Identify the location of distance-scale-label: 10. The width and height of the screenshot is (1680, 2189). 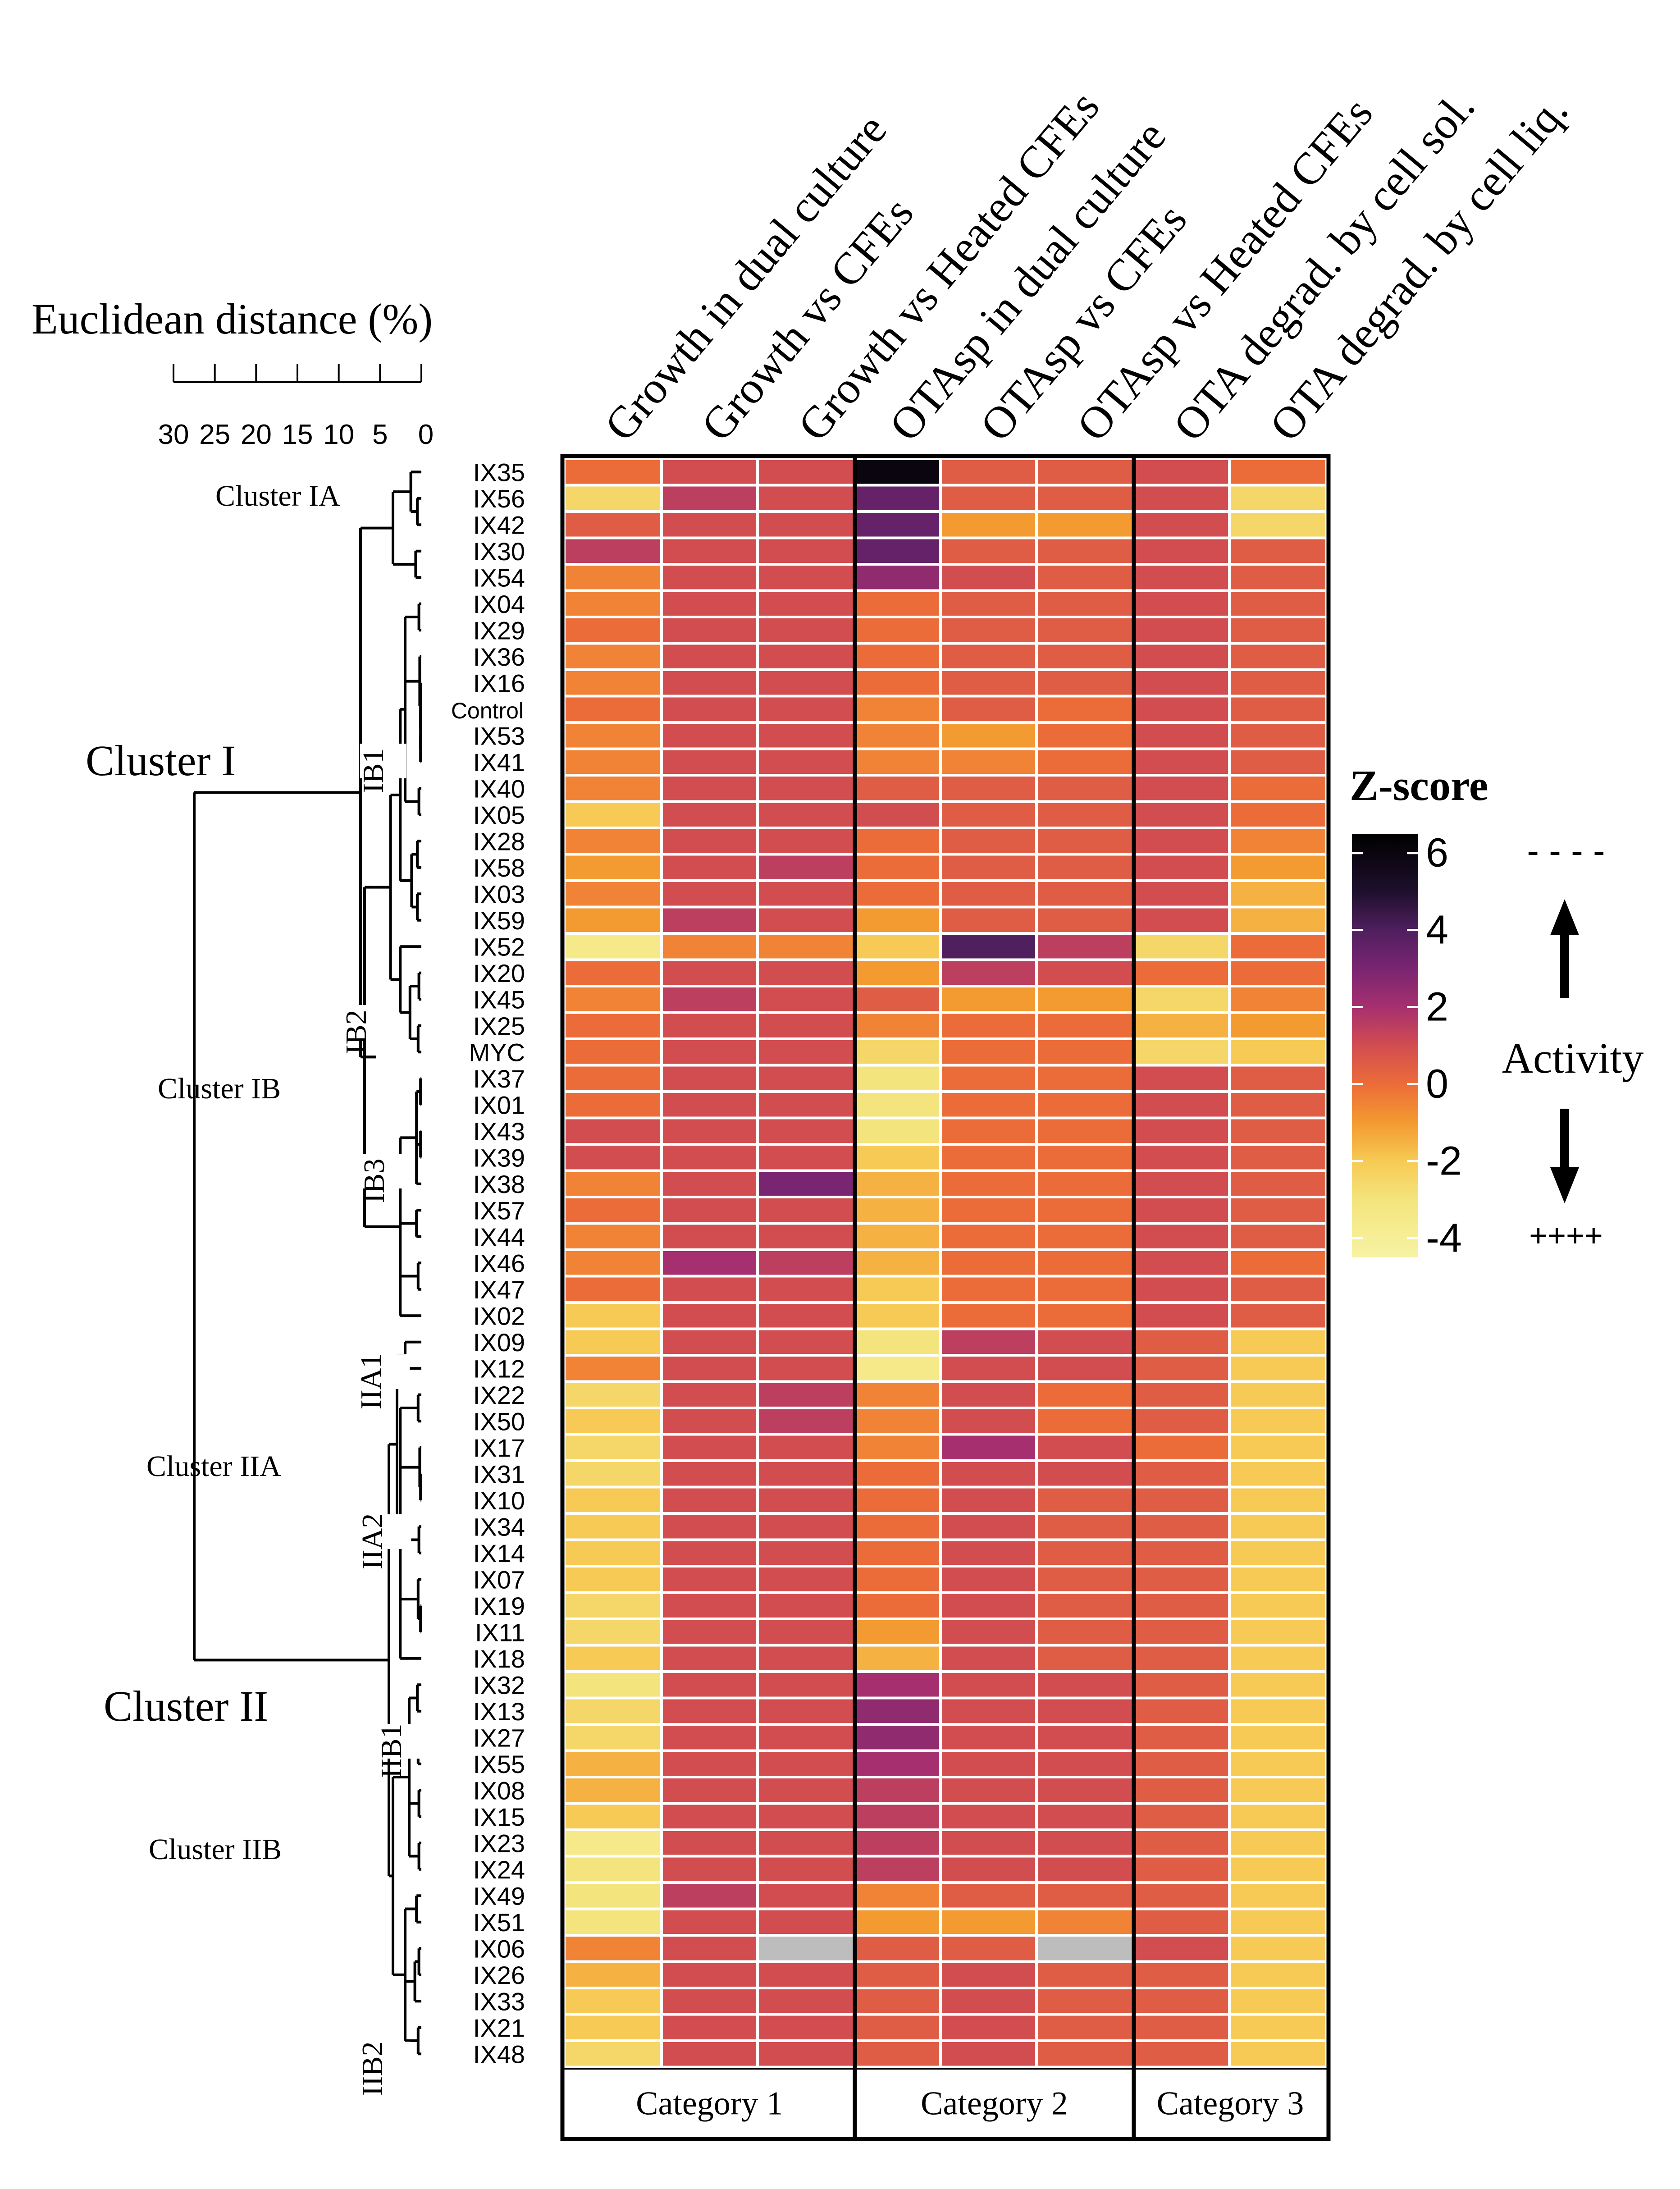
(338, 435).